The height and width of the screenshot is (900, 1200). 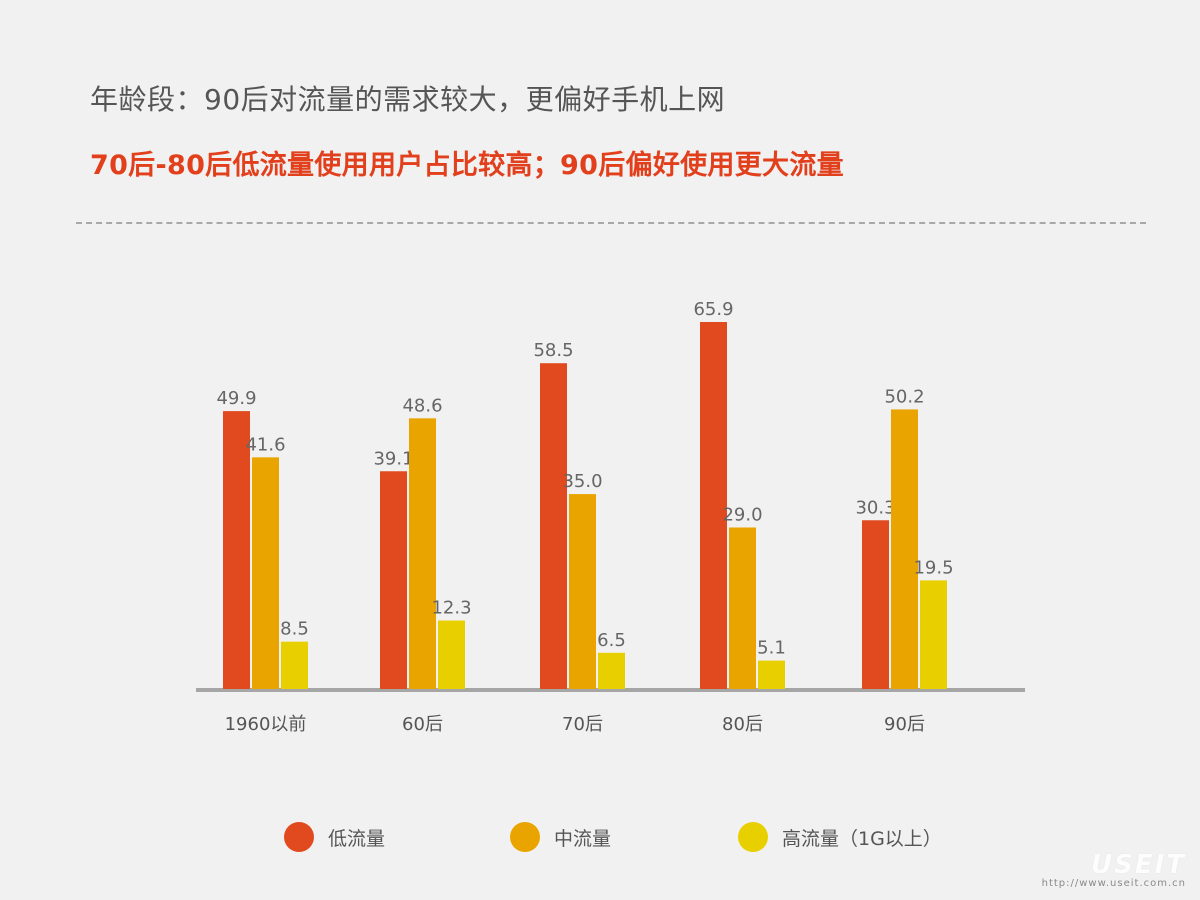 I want to click on data-label-mid-1: 48.6, so click(x=422, y=405).